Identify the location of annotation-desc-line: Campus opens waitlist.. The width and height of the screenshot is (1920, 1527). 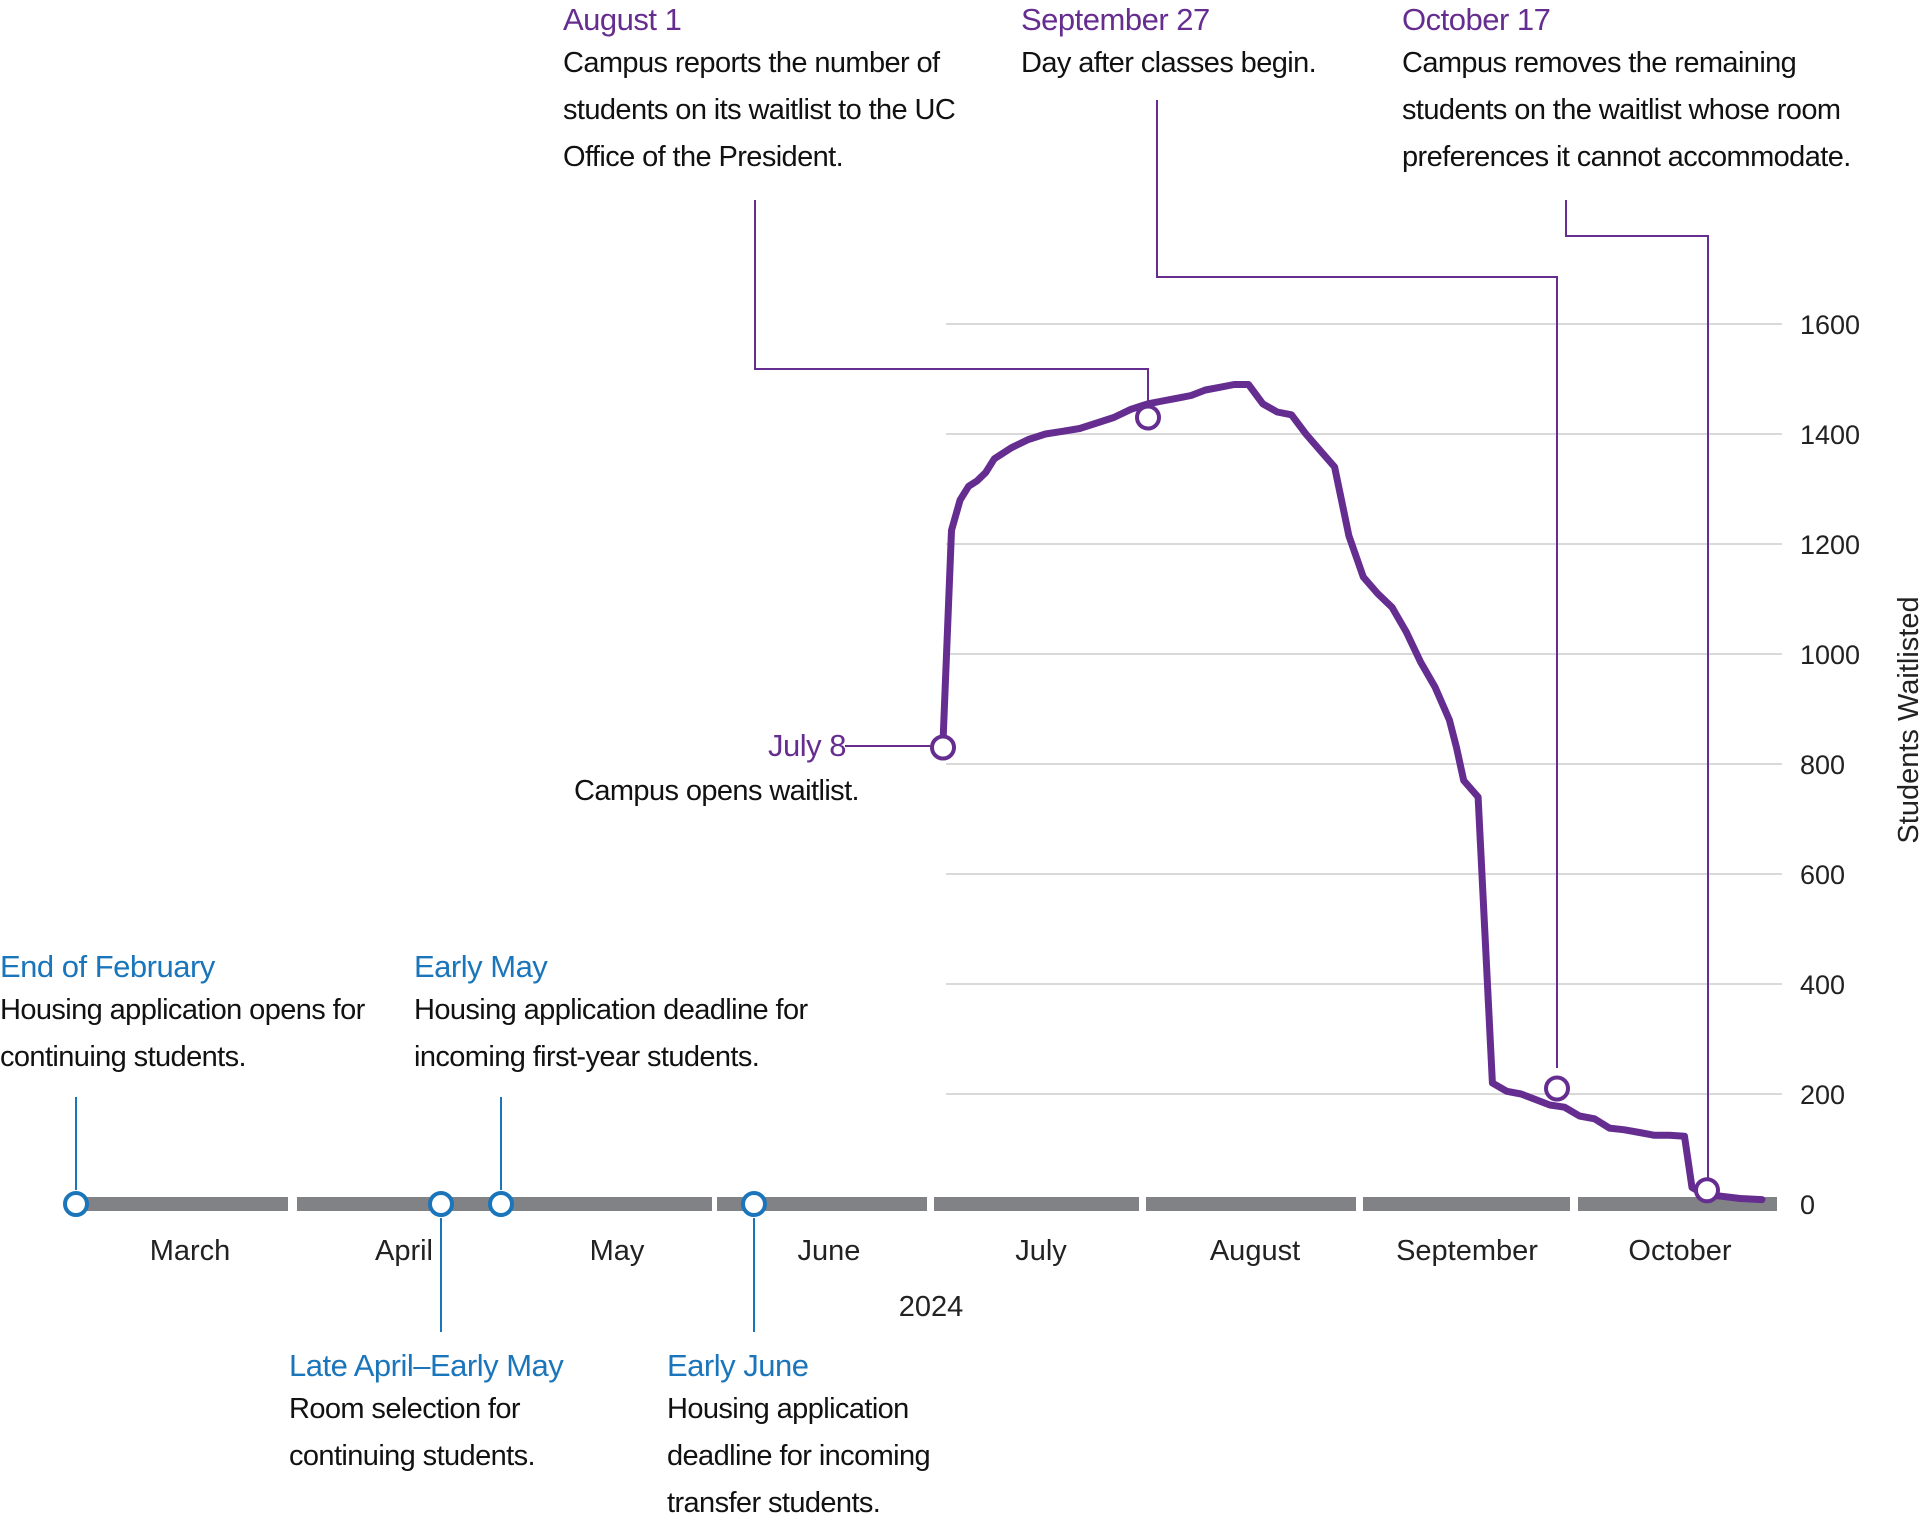
(717, 791).